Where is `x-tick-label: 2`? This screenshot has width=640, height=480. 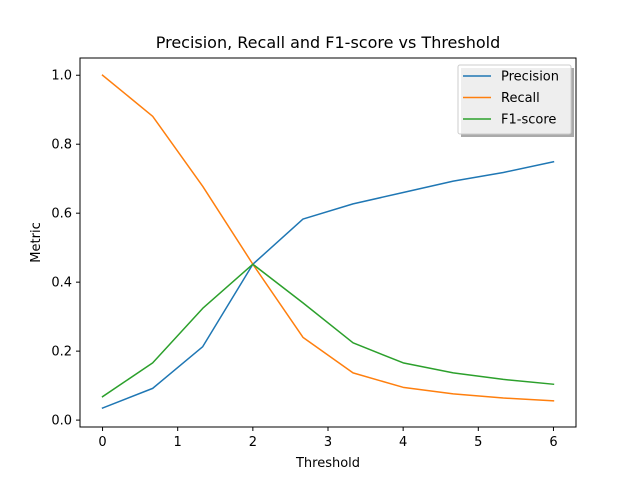
x-tick-label: 2 is located at coordinates (253, 442).